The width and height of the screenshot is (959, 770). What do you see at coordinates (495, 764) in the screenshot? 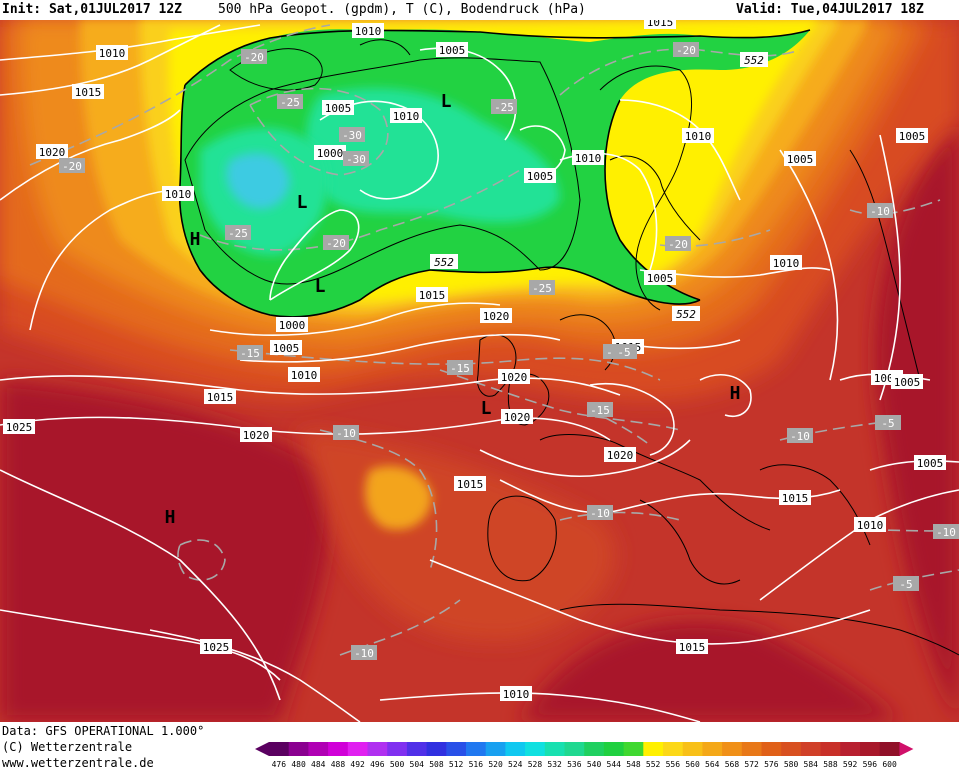
I see `scale-tick-label: 520` at bounding box center [495, 764].